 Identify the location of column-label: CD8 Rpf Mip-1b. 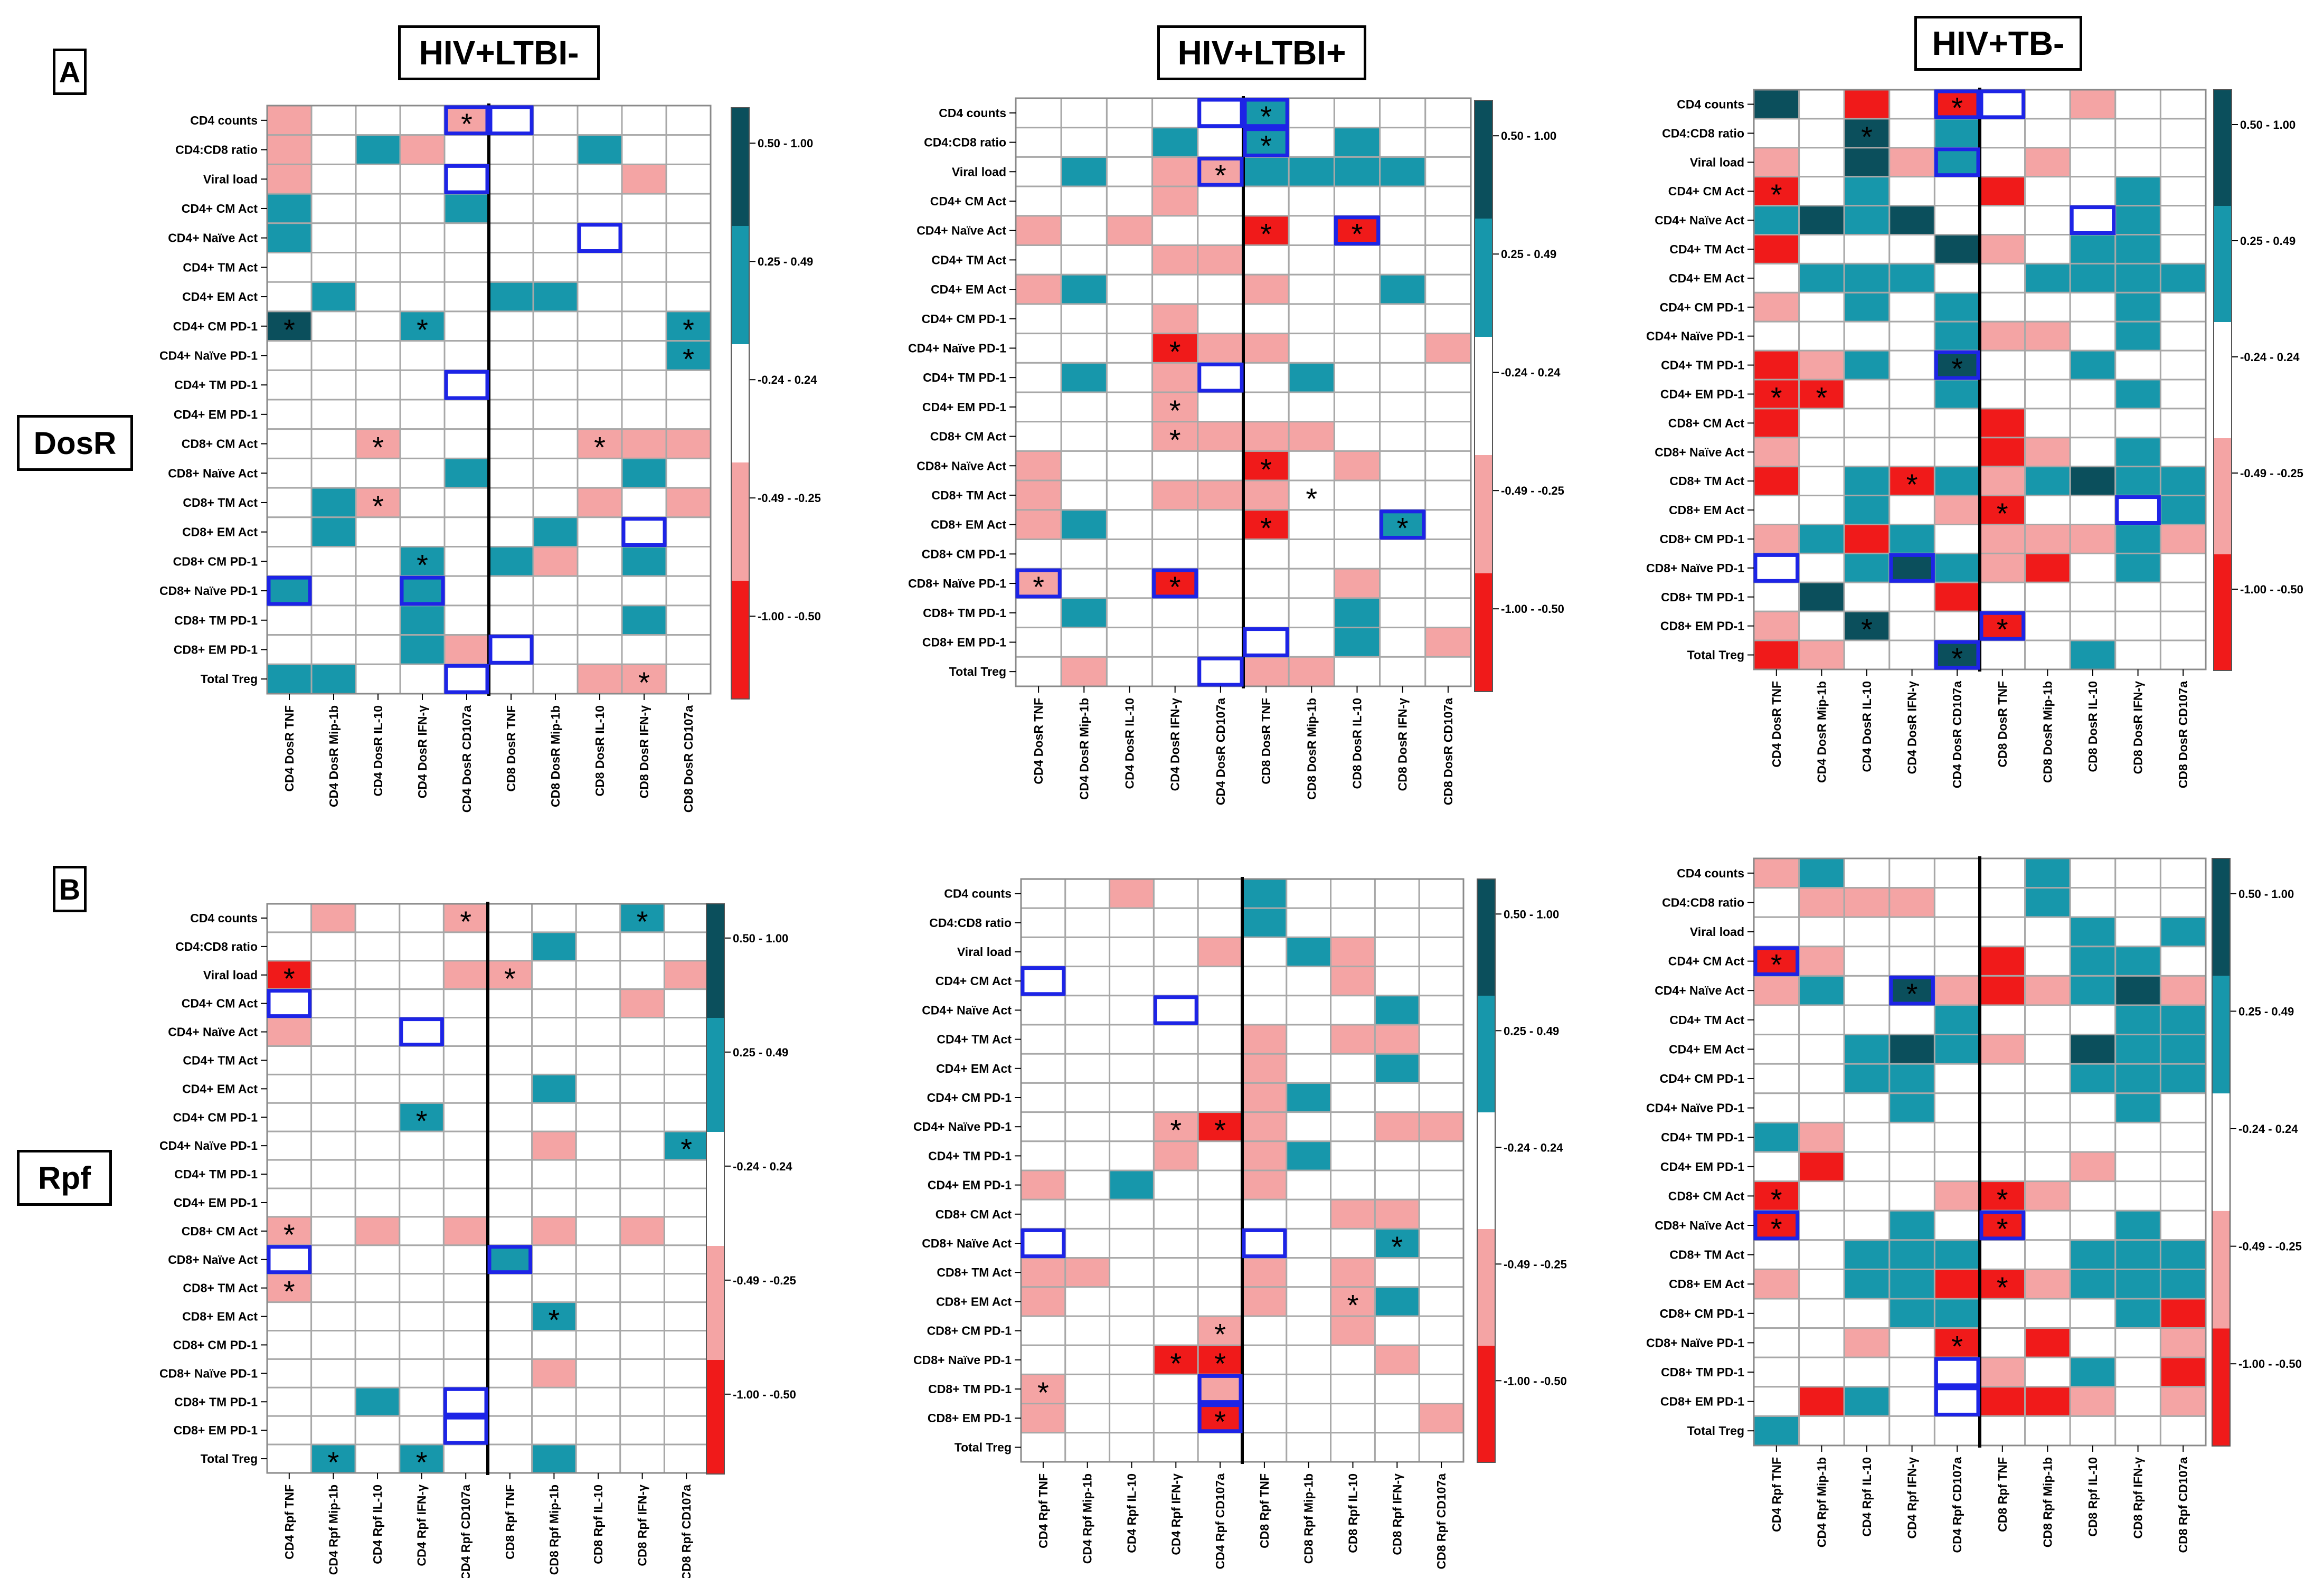
(554, 1530).